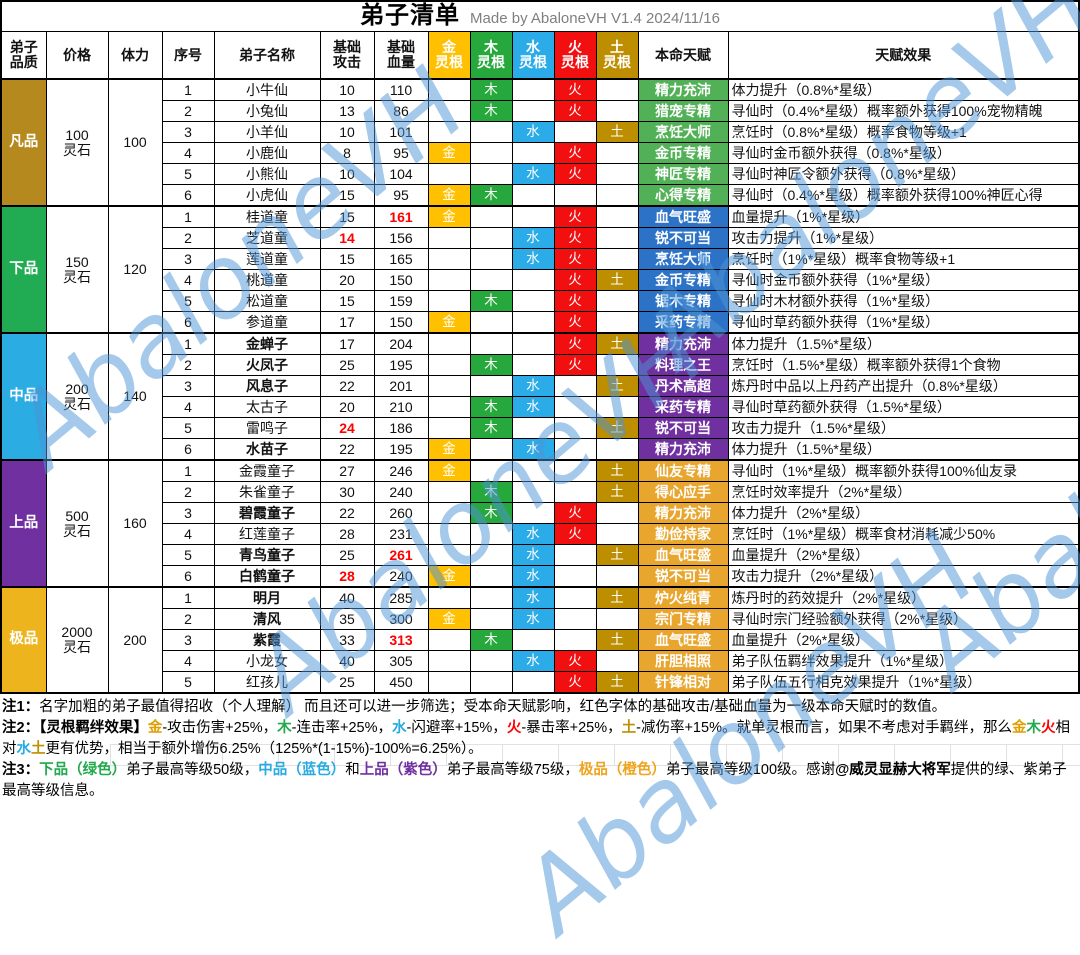 The height and width of the screenshot is (955, 1080). What do you see at coordinates (401, 470) in the screenshot?
I see `base-hp-cell: 246` at bounding box center [401, 470].